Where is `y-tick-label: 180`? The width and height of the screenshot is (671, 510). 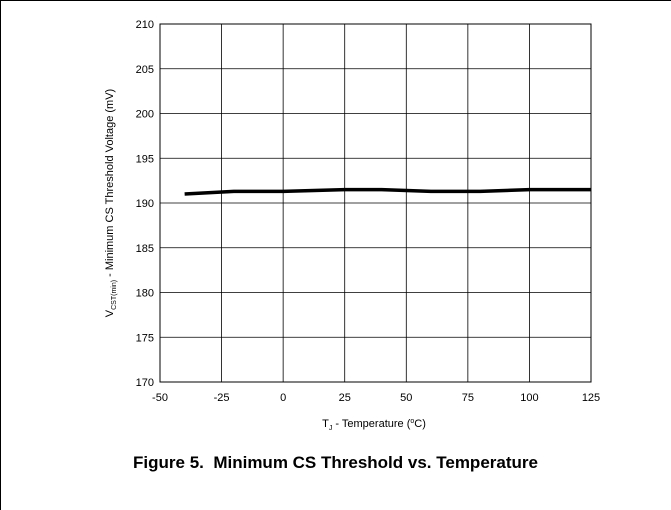
y-tick-label: 180 is located at coordinates (145, 294).